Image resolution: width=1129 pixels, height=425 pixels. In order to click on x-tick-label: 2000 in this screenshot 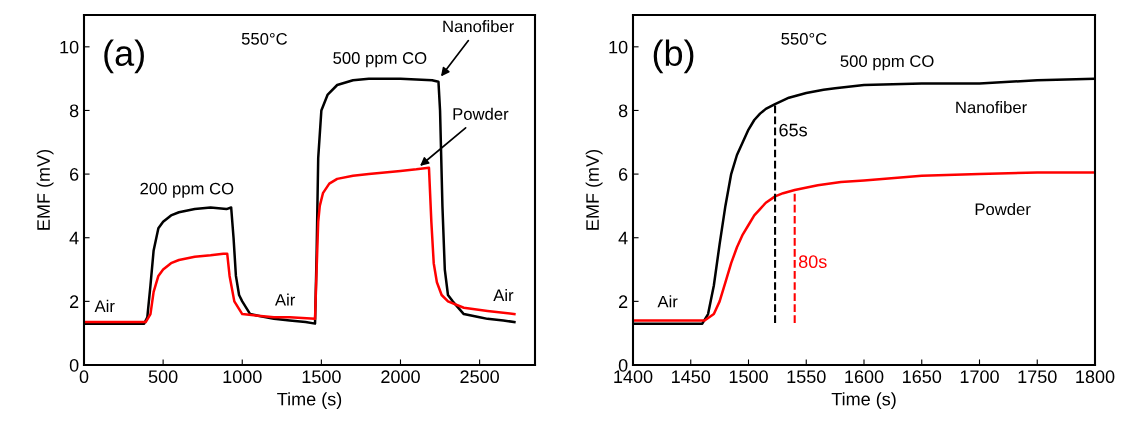, I will do `click(400, 377)`.